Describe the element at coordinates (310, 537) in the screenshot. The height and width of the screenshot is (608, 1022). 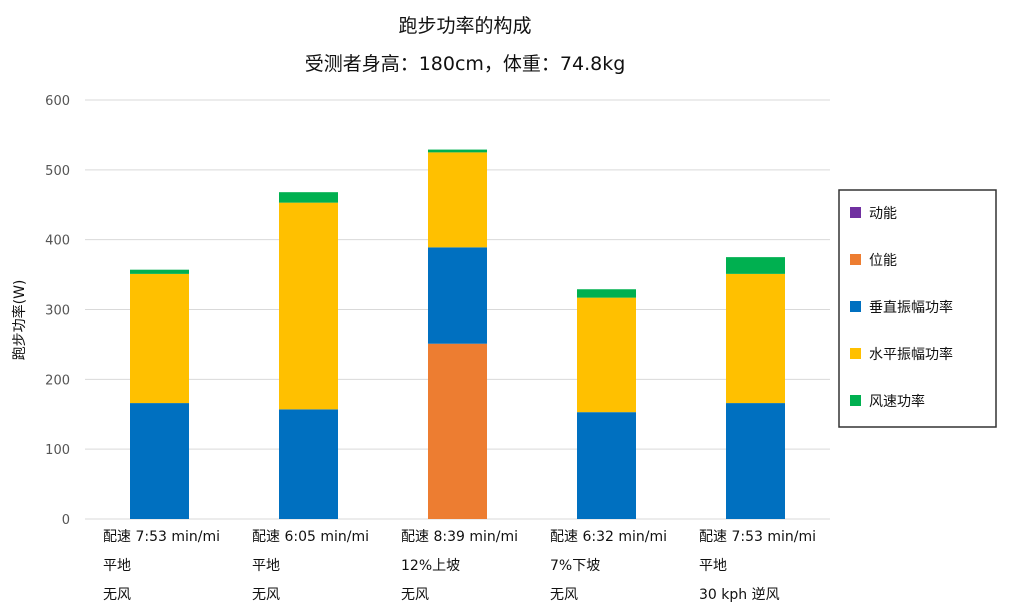
I see `x-tick-label: 配速 6:05 min/mi` at that location.